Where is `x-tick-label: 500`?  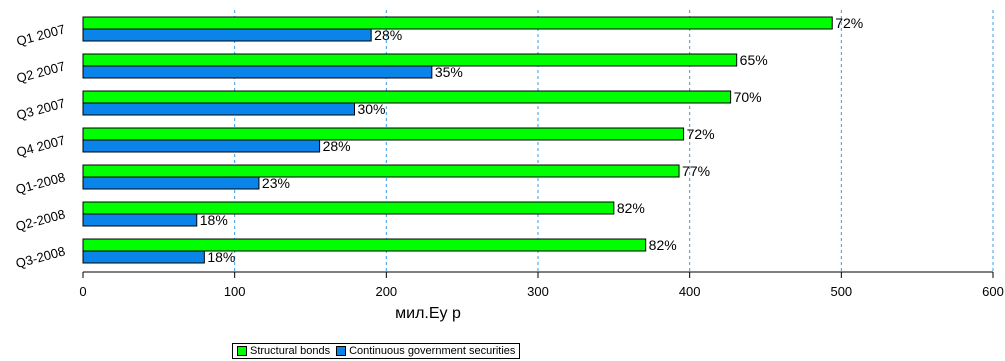 x-tick-label: 500 is located at coordinates (841, 291).